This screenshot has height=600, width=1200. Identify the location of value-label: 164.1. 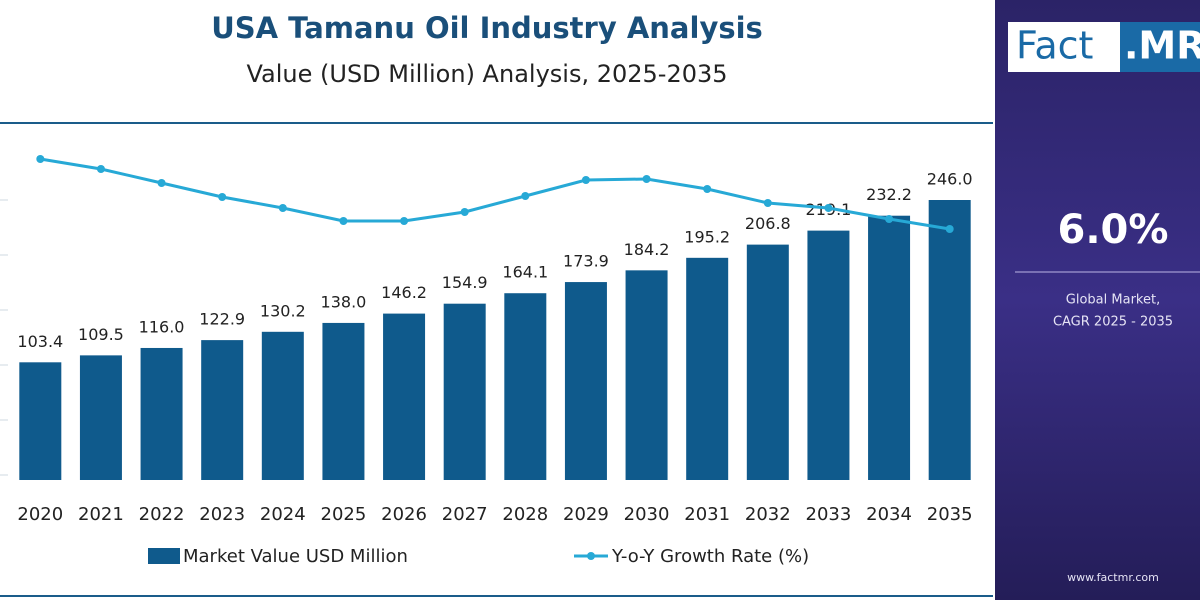
(525, 272).